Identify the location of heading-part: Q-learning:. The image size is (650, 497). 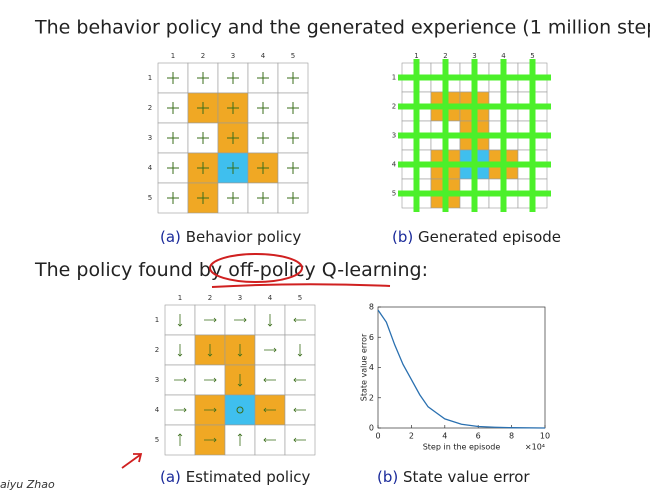
(372, 270).